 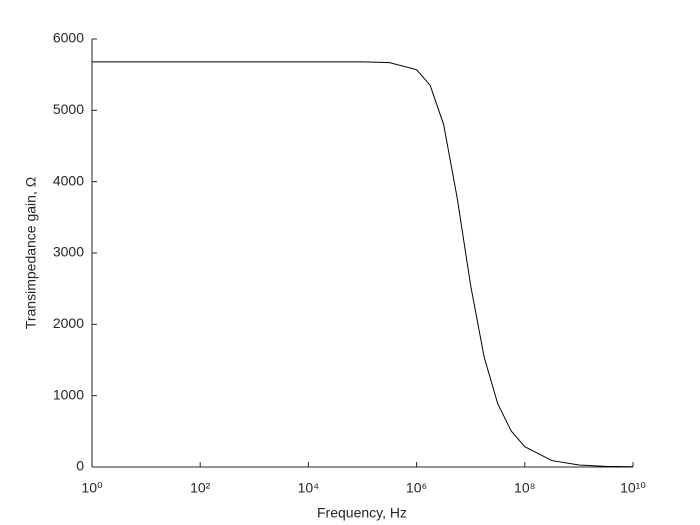 What do you see at coordinates (68, 109) in the screenshot?
I see `y-tick-label: 5000` at bounding box center [68, 109].